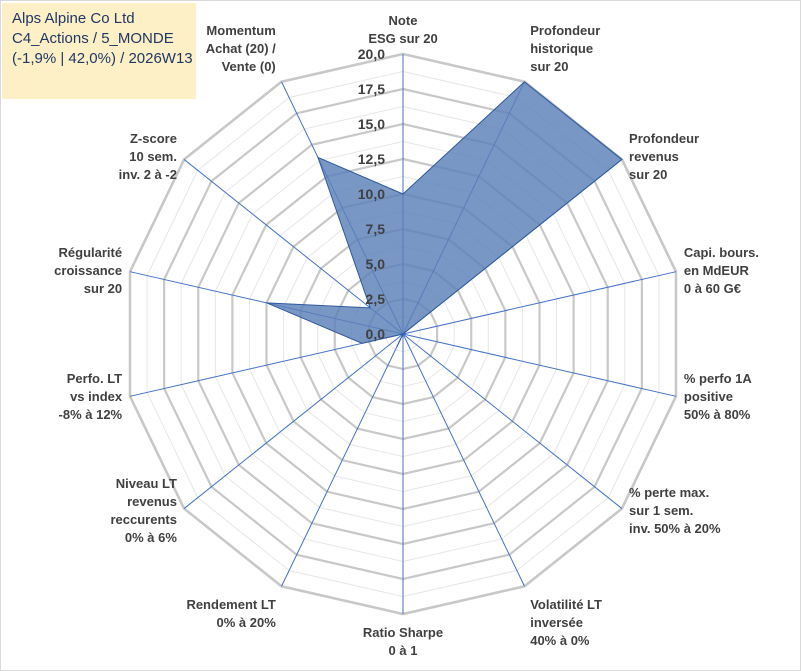 The image size is (801, 671). Describe the element at coordinates (371, 124) in the screenshot. I see `tick-label: 15,0` at that location.